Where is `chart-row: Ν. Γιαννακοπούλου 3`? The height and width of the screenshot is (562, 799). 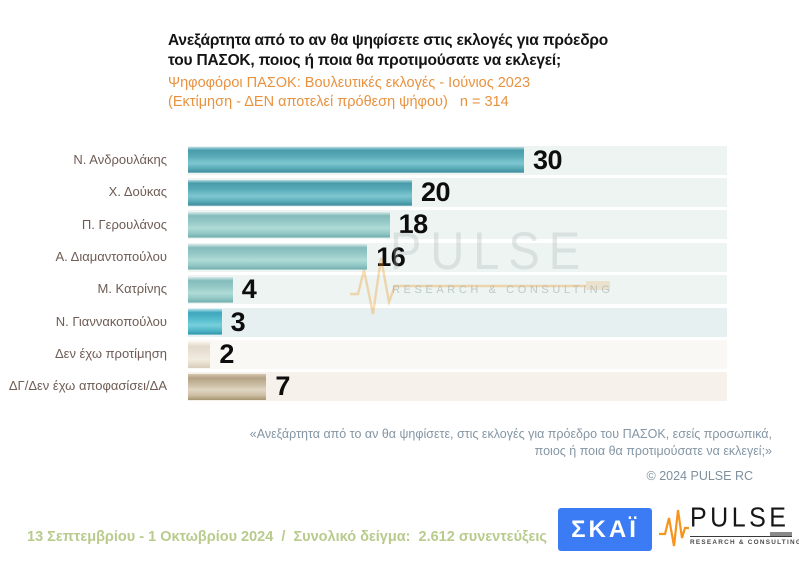
chart-row: Ν. Γιαννακοπούλου 3 is located at coordinates (380, 322).